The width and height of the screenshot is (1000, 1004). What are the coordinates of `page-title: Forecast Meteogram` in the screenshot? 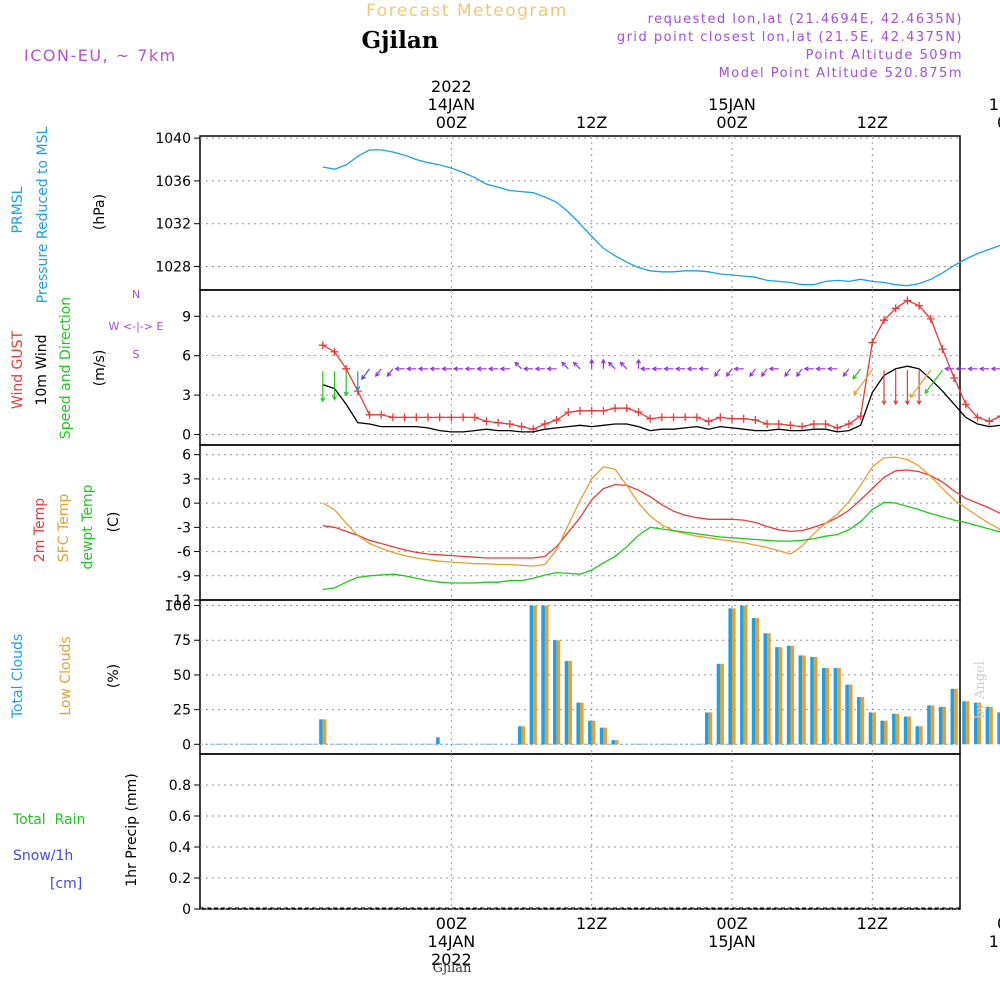 It's located at (467, 11).